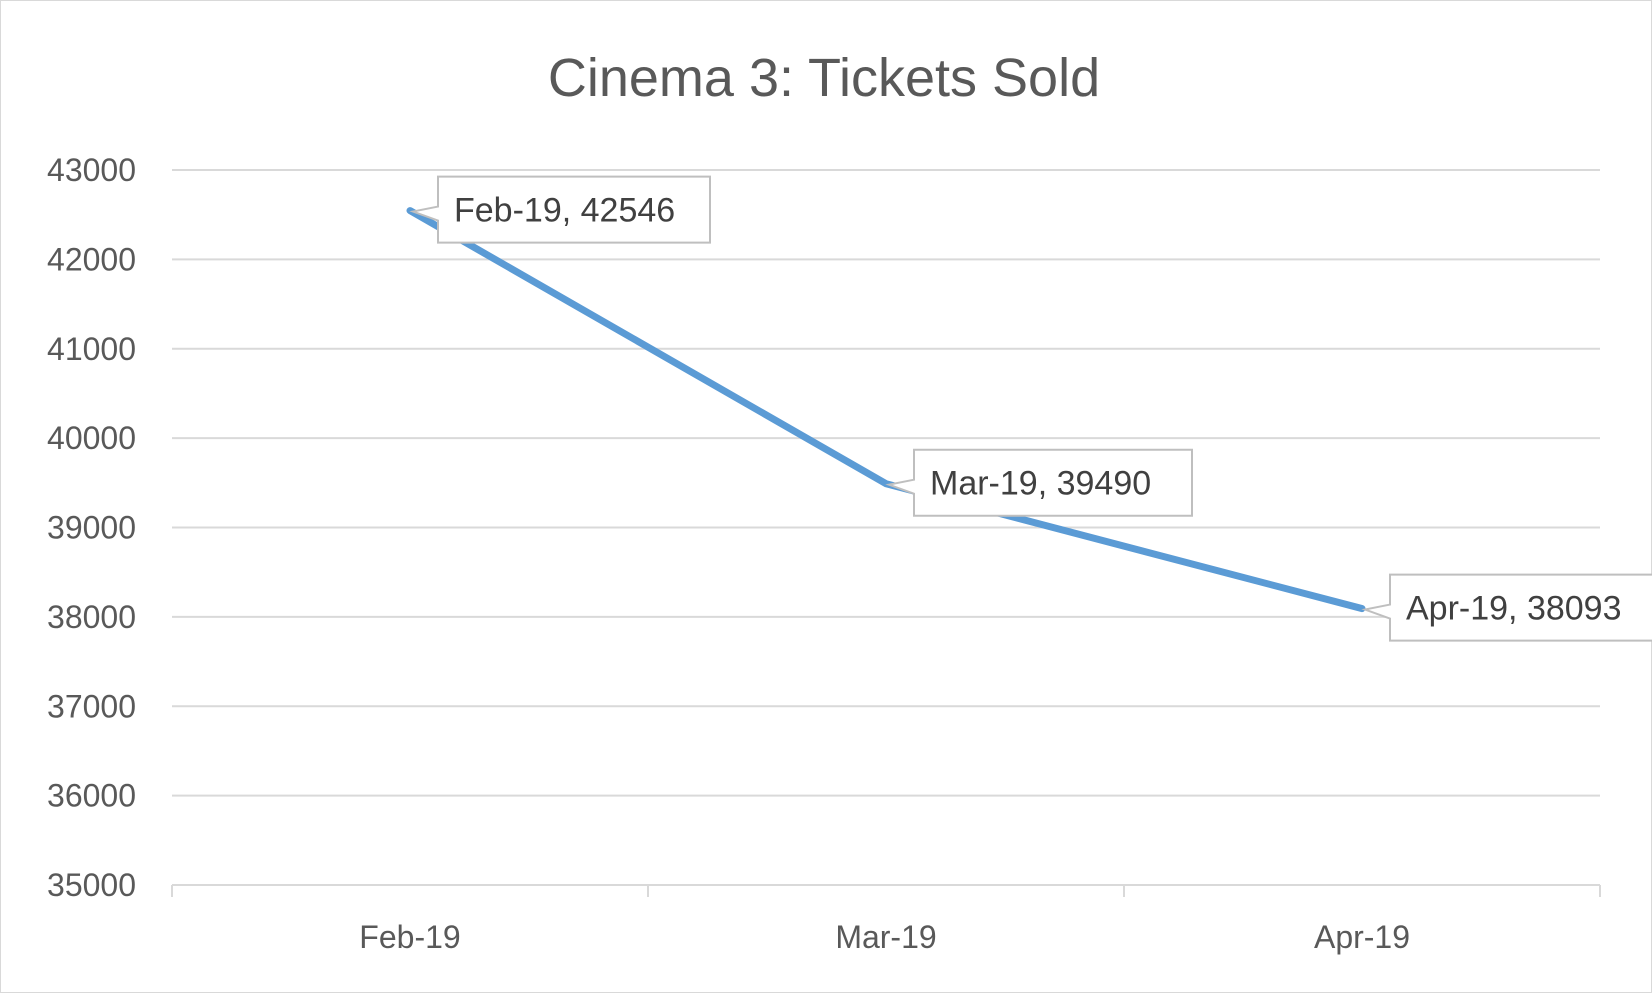 This screenshot has height=993, width=1652. What do you see at coordinates (91, 259) in the screenshot?
I see `y-tick-label: 42000` at bounding box center [91, 259].